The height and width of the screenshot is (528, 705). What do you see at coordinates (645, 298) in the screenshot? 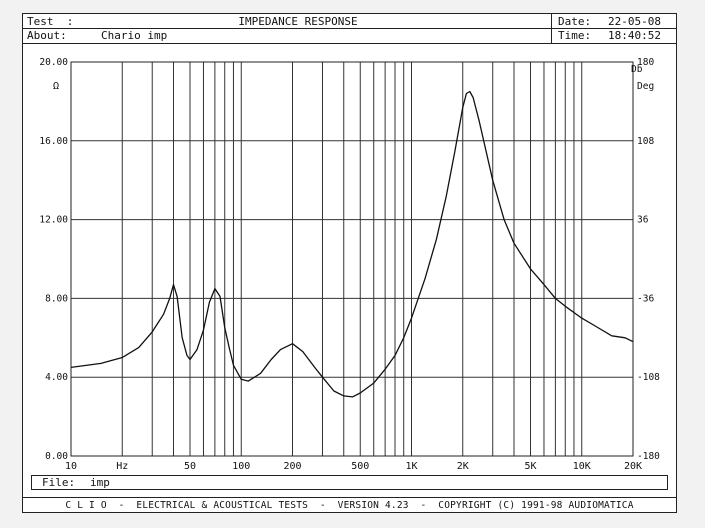
I see `right-y-tick-label: -36` at bounding box center [645, 298].